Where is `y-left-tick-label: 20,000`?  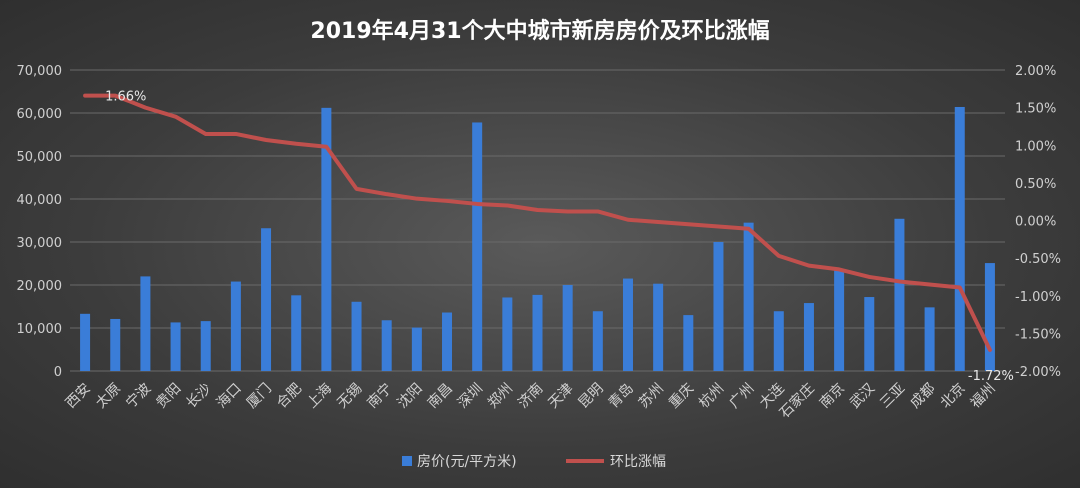 y-left-tick-label: 20,000 is located at coordinates (40, 286).